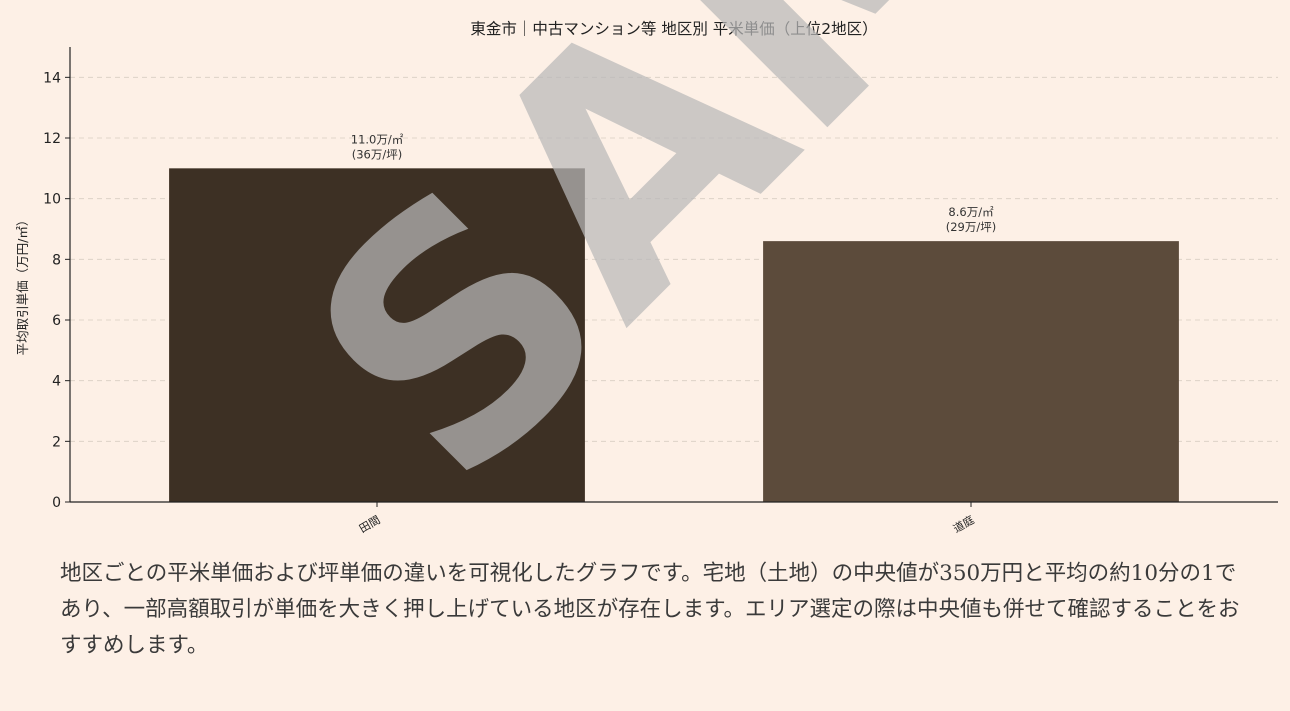 This screenshot has width=1290, height=711. What do you see at coordinates (377, 139) in the screenshot?
I see `bar-value-label: 11.0万/㎡` at bounding box center [377, 139].